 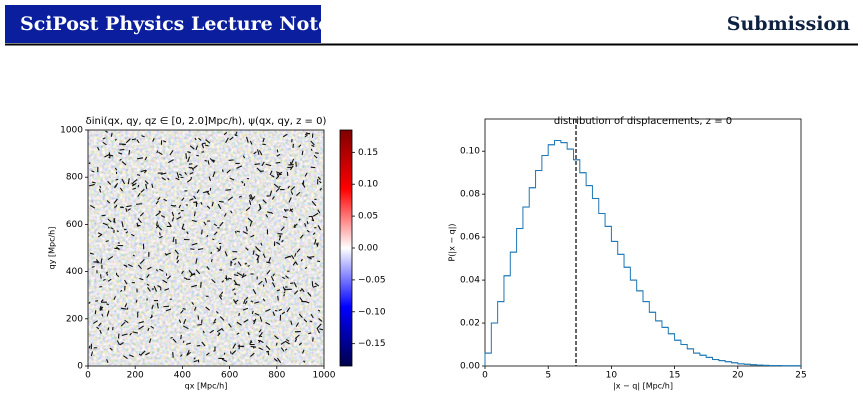 I want to click on y-tick-label: 600, so click(x=74, y=225).